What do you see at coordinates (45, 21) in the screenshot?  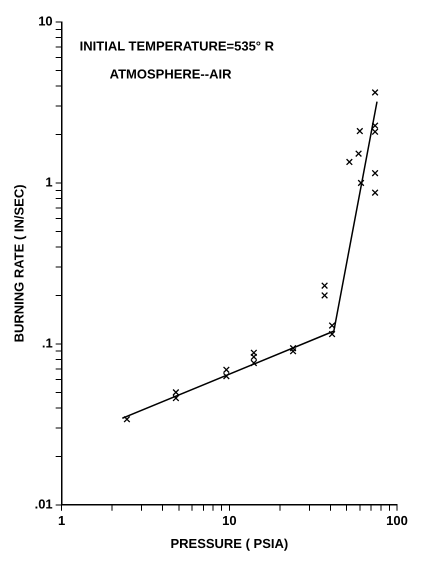 I see `y-tick-label: 10` at bounding box center [45, 21].